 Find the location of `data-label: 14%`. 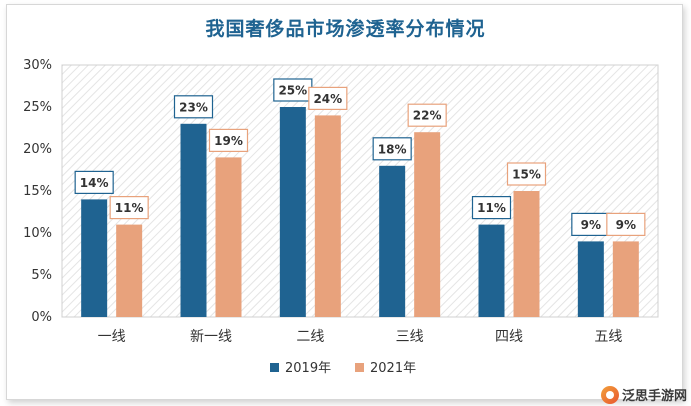

data-label: 14% is located at coordinates (94, 183).